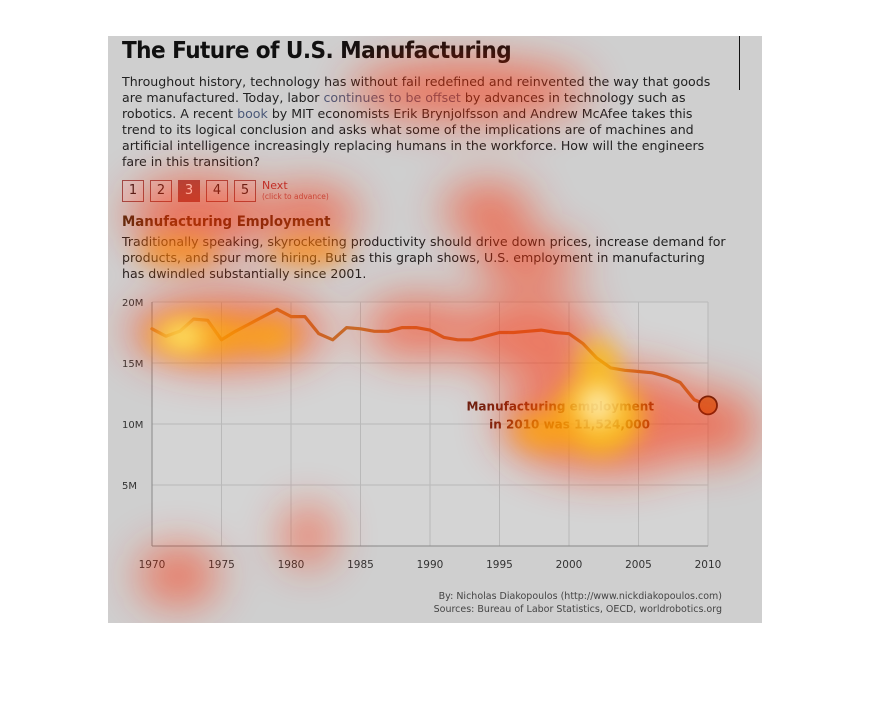 The height and width of the screenshot is (718, 870). What do you see at coordinates (291, 565) in the screenshot?
I see `x-tick-label-1980: 1980` at bounding box center [291, 565].